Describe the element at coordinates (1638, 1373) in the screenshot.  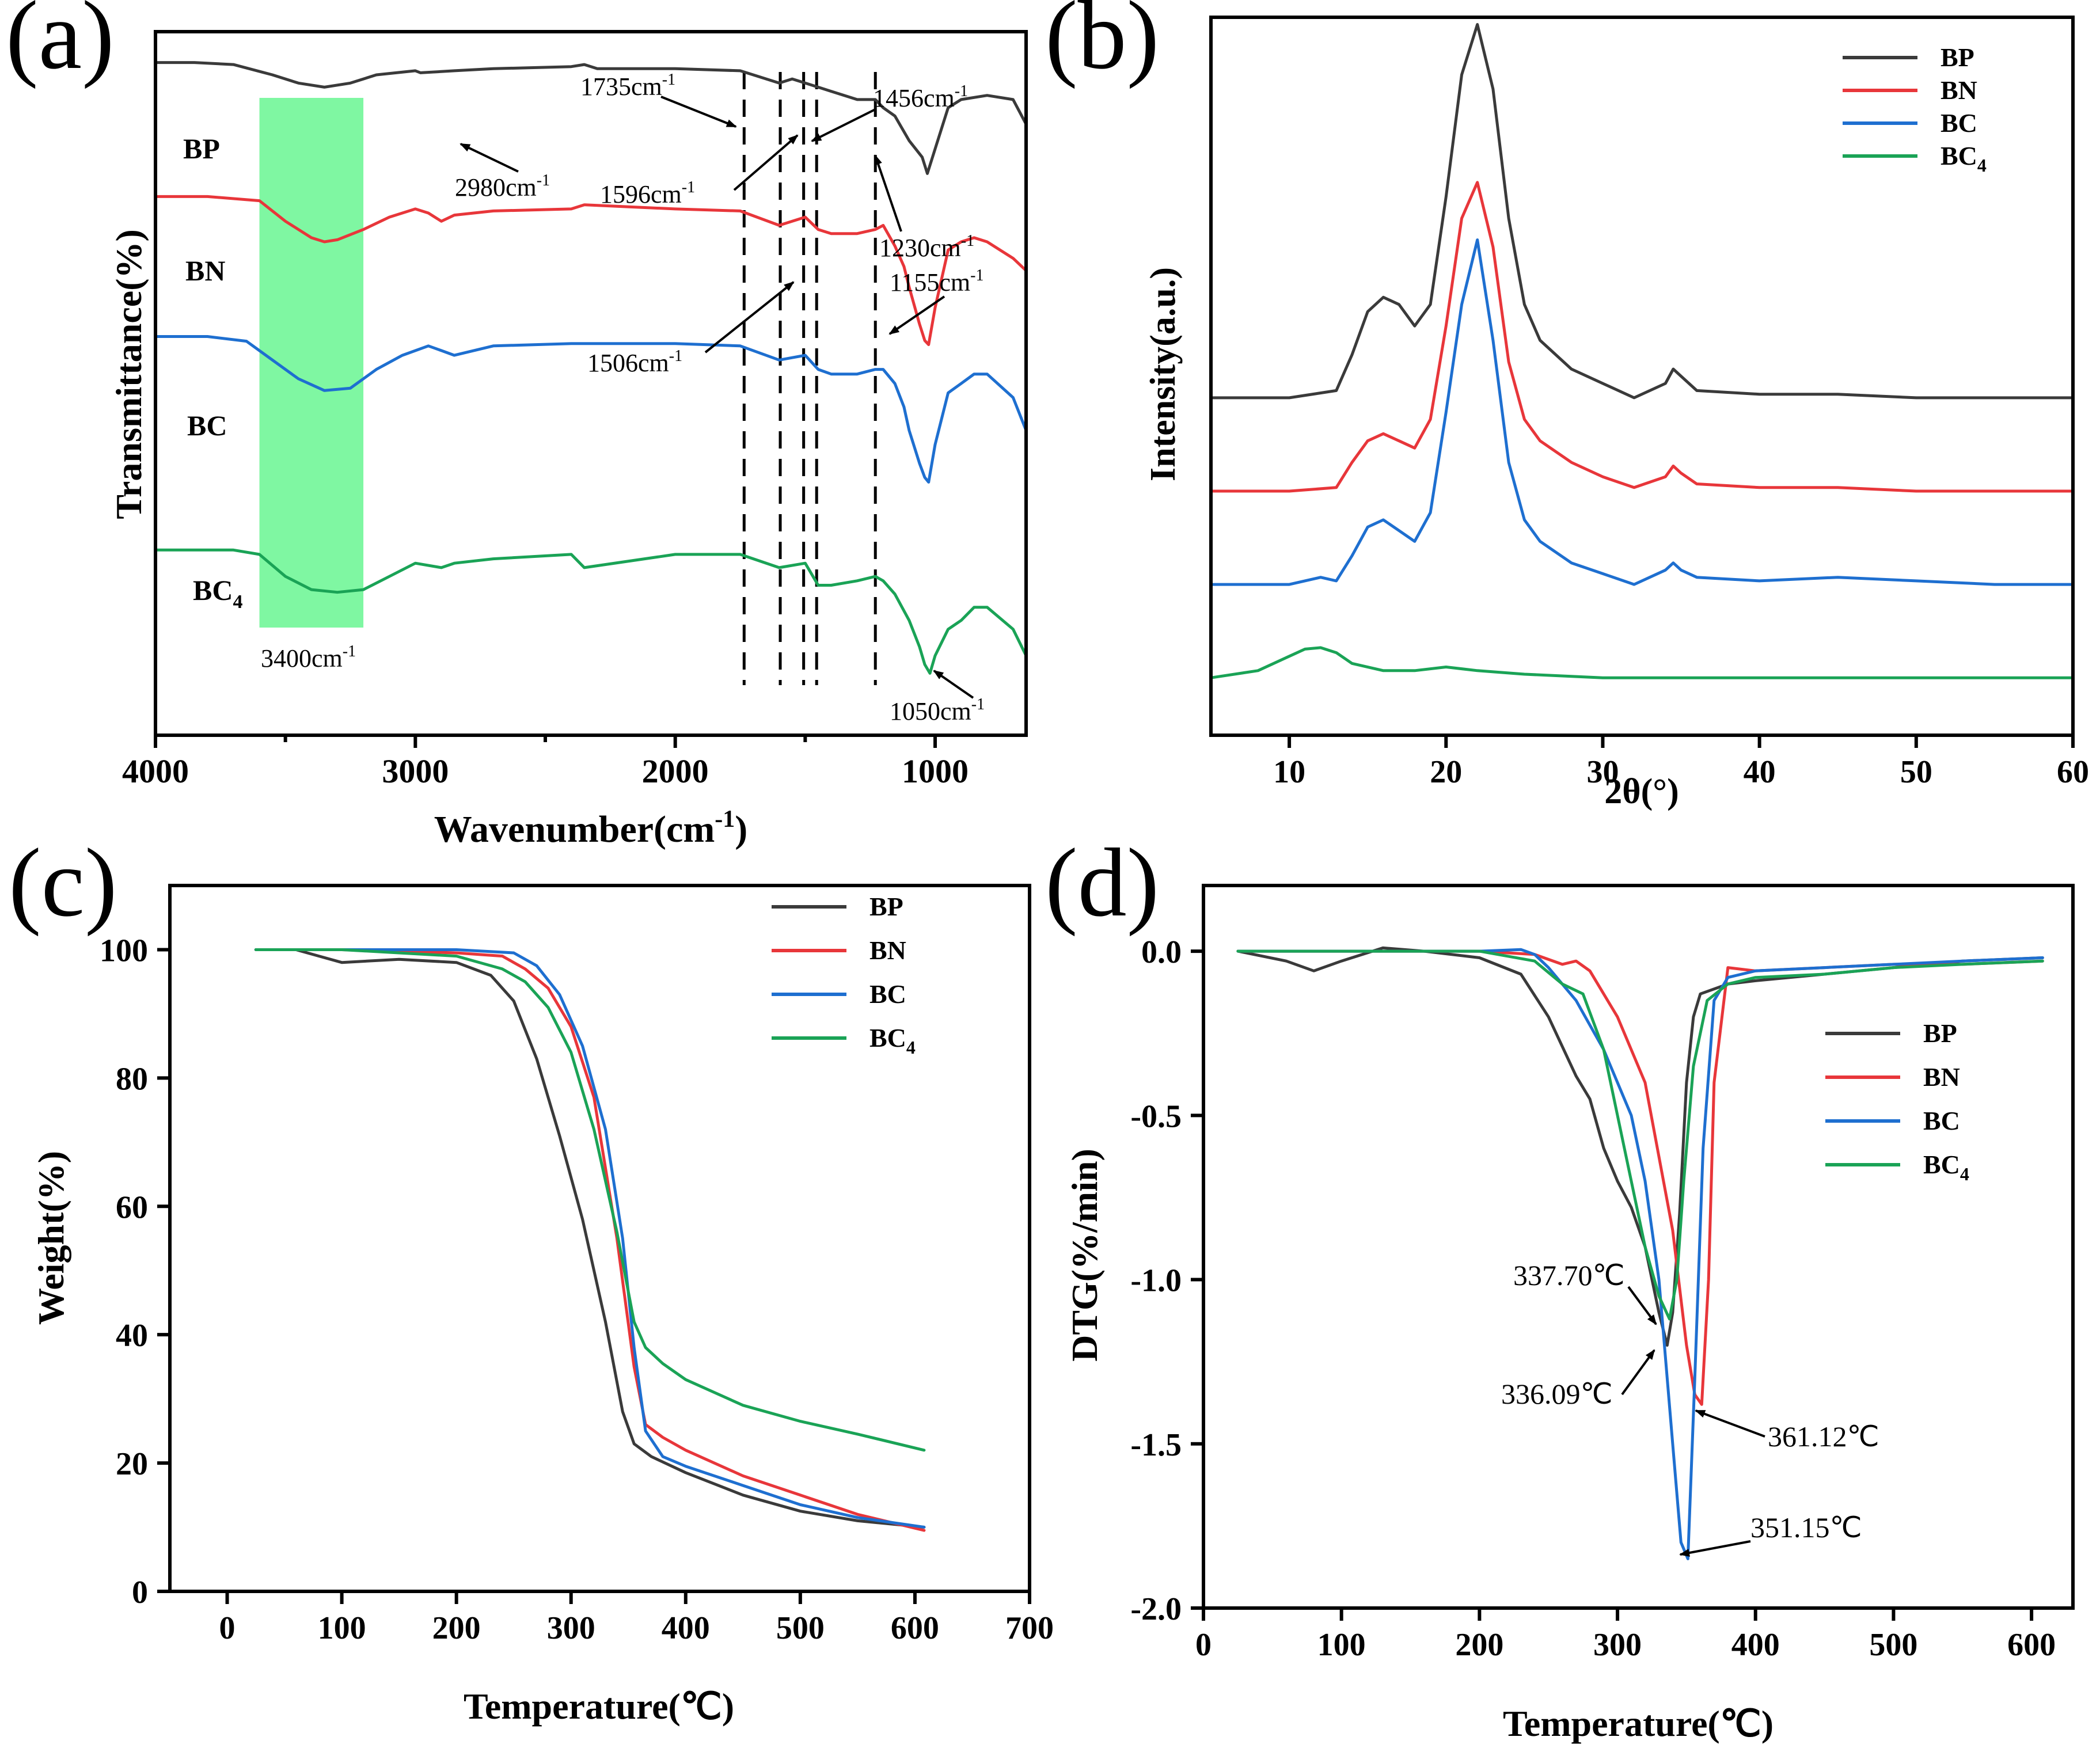
I see `annotation-336-09-arrow` at that location.